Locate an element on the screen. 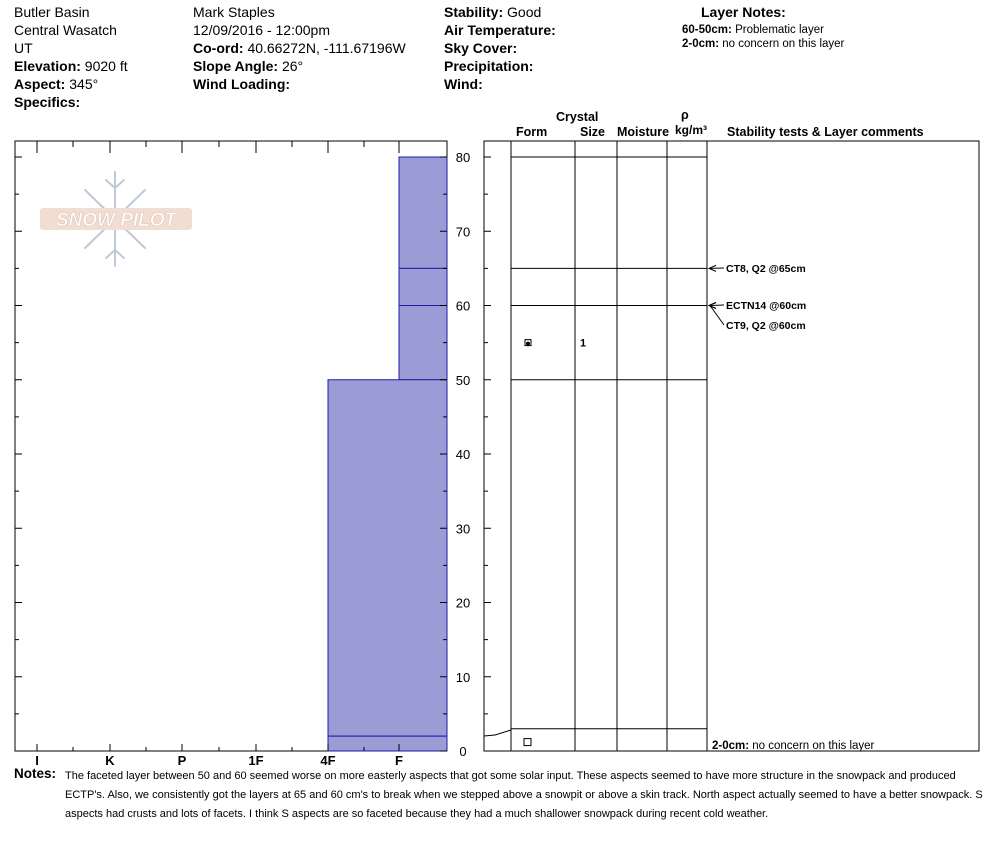 The height and width of the screenshot is (859, 994). layer-note-1: 60-50cm: Problematic layer is located at coordinates (753, 30).